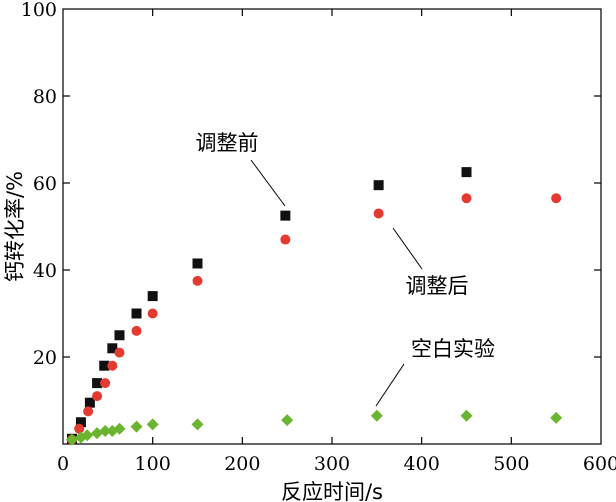  What do you see at coordinates (422, 464) in the screenshot?
I see `x-tick-label: 400` at bounding box center [422, 464].